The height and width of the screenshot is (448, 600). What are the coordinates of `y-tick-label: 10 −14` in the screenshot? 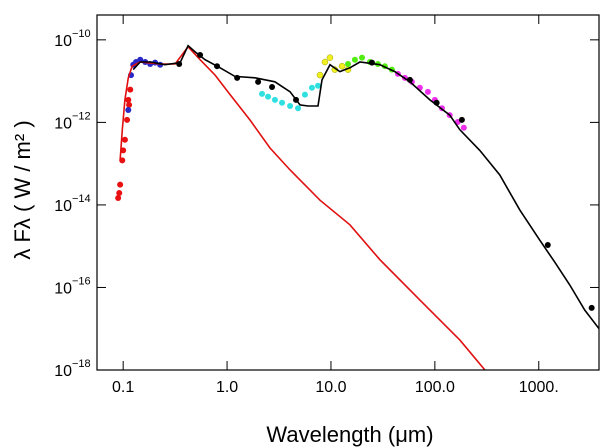 It's located at (72, 204).